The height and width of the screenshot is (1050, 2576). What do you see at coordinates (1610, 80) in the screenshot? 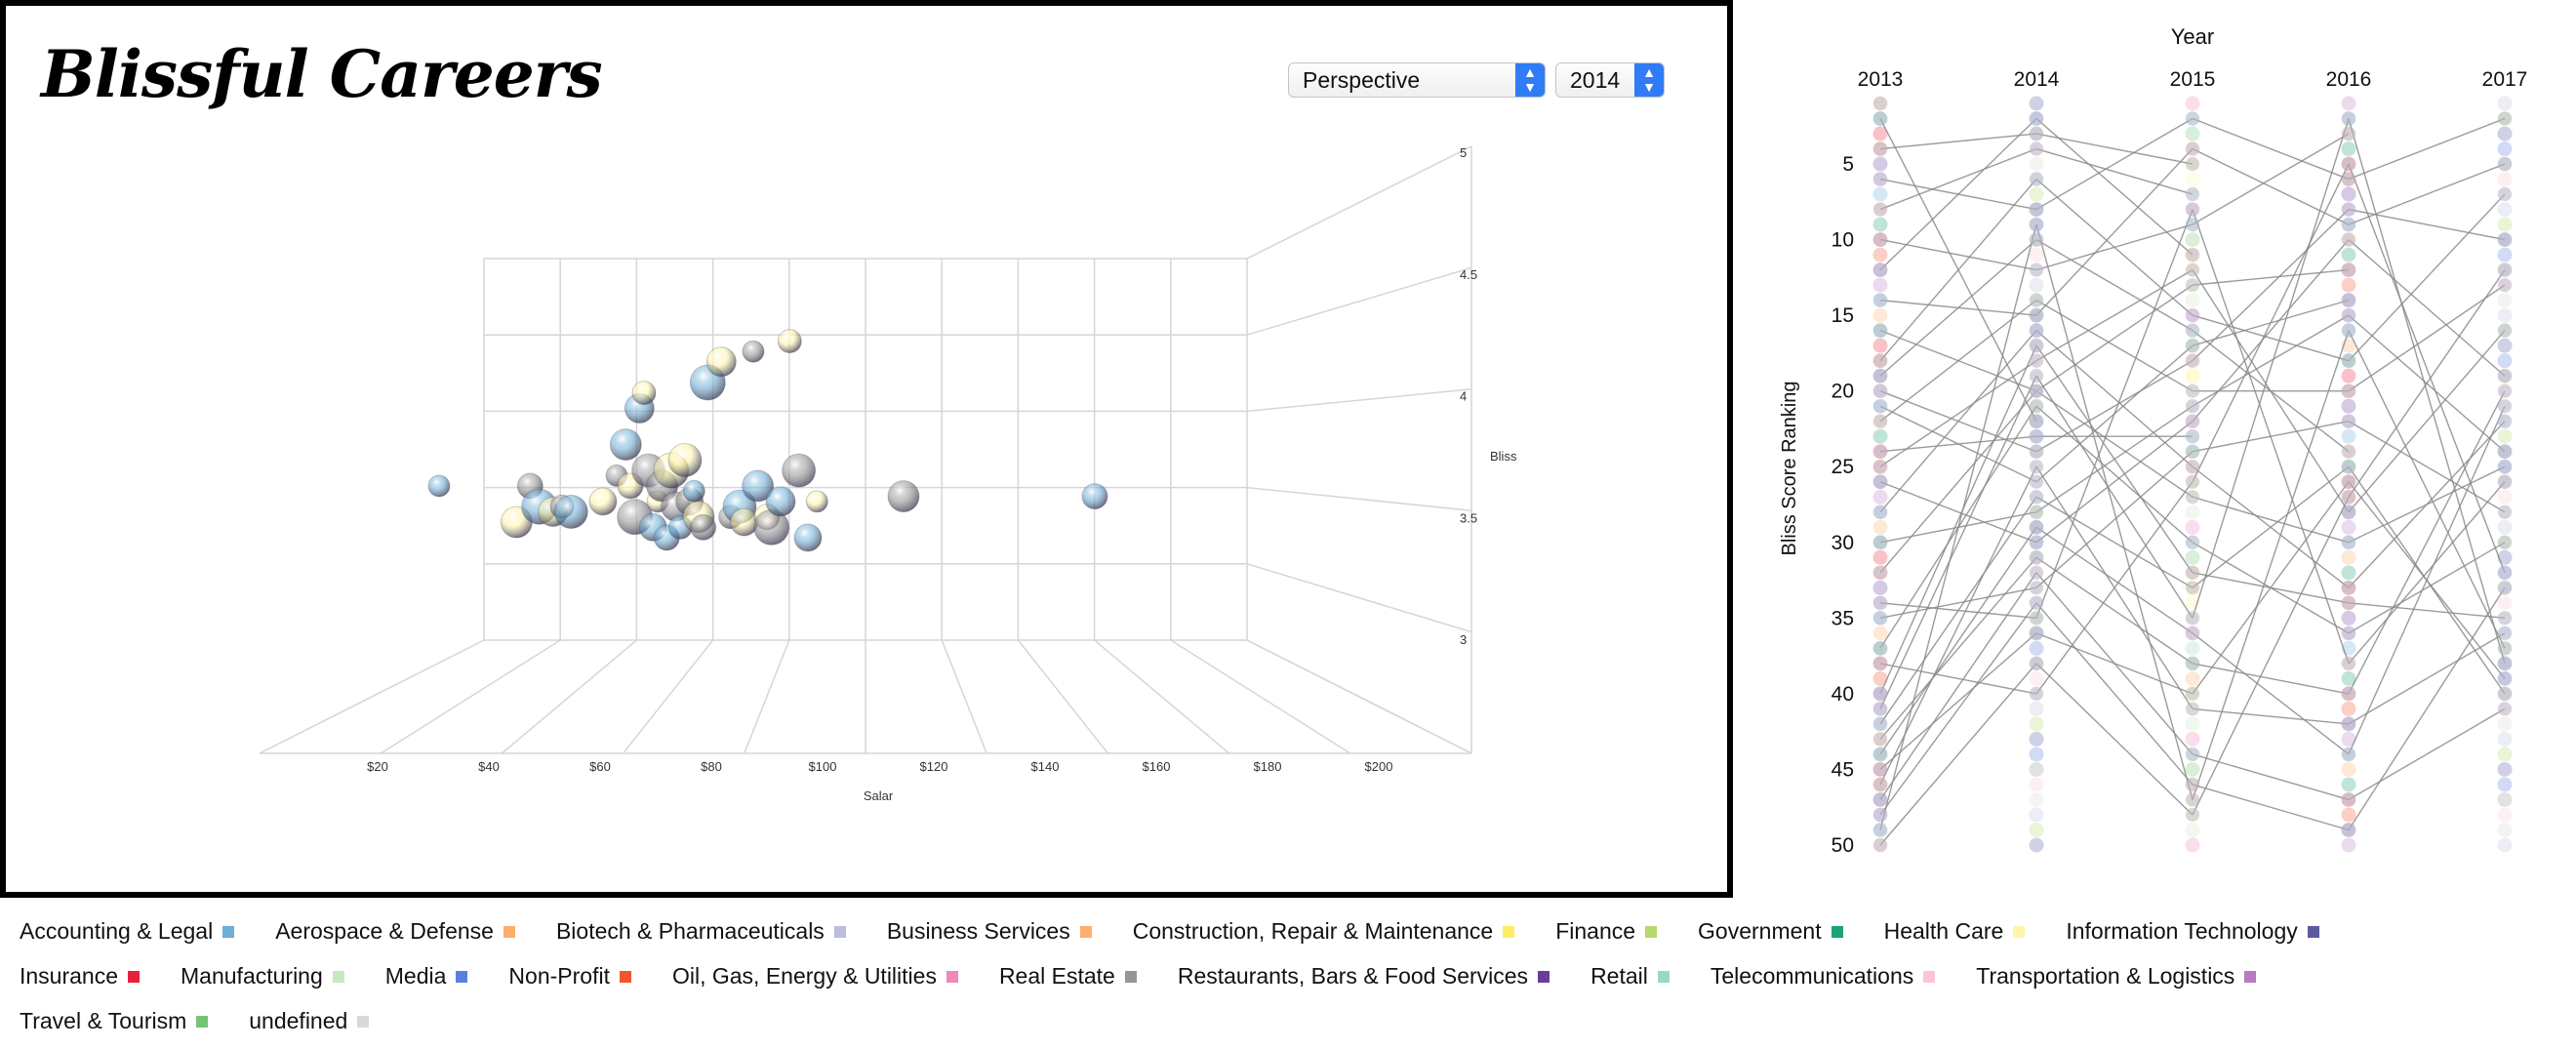
I see `year-select: 2014 ▲ ▼` at bounding box center [1610, 80].